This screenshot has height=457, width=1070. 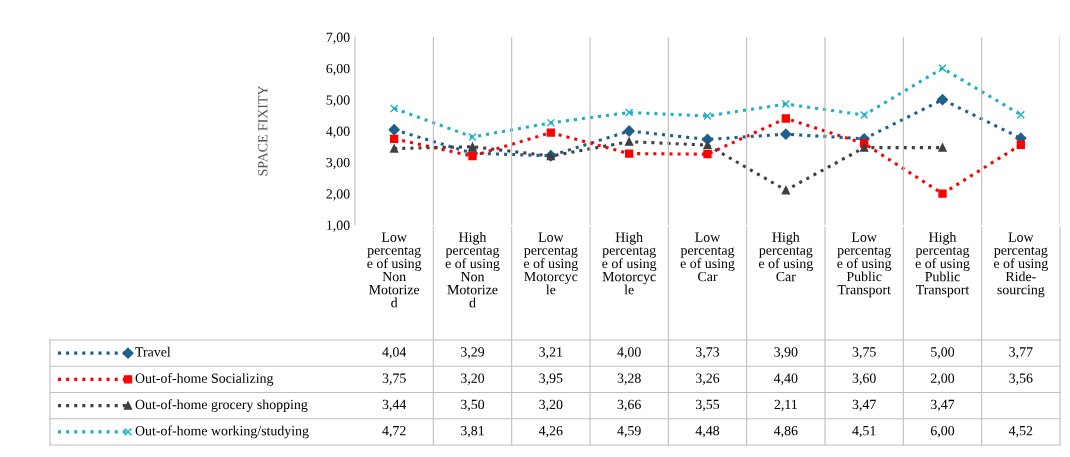 What do you see at coordinates (942, 379) in the screenshot?
I see `data-label: 2,00` at bounding box center [942, 379].